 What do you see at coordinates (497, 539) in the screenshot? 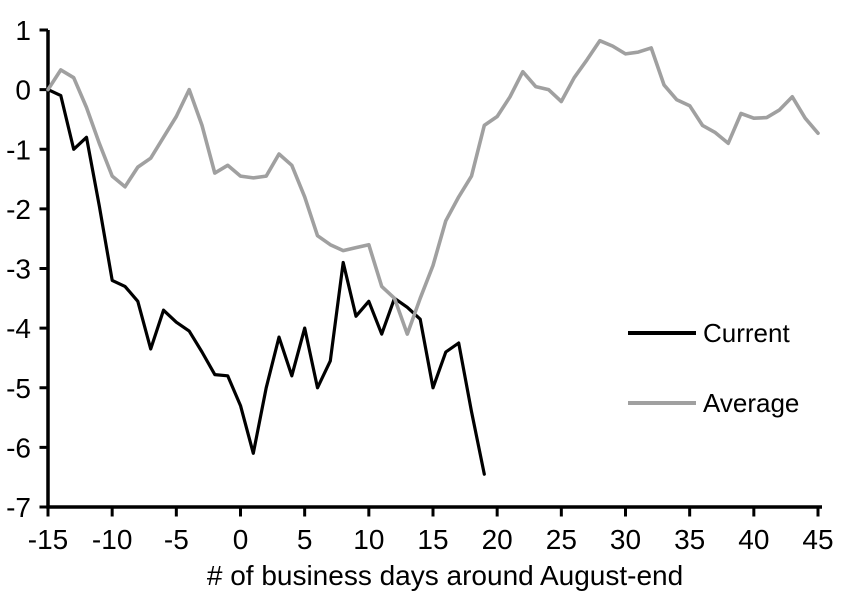
I see `x-tick-label: 20` at bounding box center [497, 539].